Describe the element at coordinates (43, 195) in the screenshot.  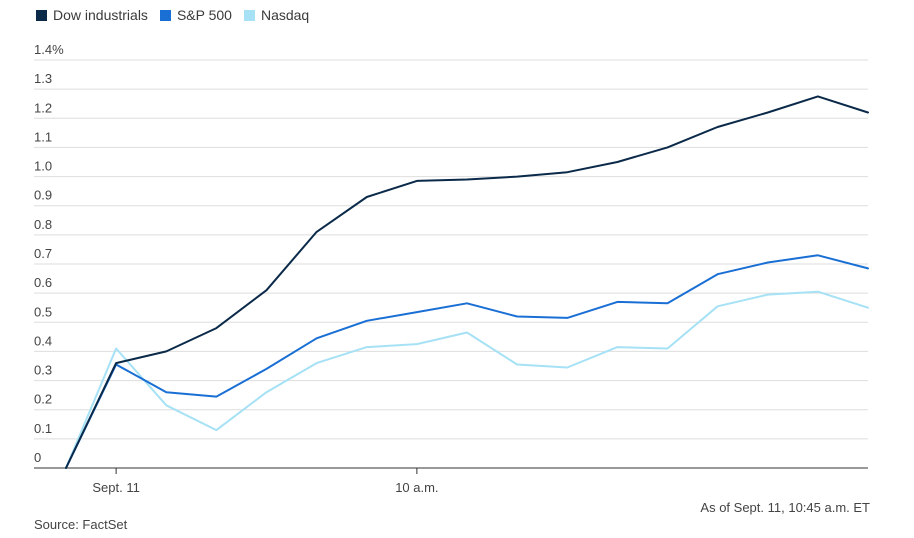
I see `y-tick-label: 0.9` at that location.